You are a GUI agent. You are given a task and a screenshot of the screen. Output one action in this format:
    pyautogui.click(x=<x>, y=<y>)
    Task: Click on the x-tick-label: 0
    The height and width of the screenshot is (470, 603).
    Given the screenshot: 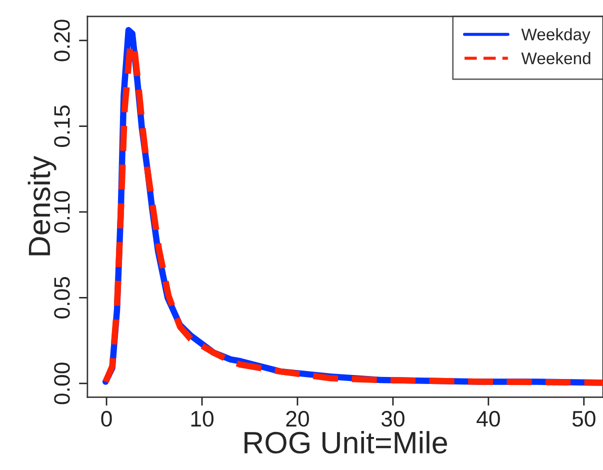 What is the action you would take?
    pyautogui.click(x=106, y=418)
    